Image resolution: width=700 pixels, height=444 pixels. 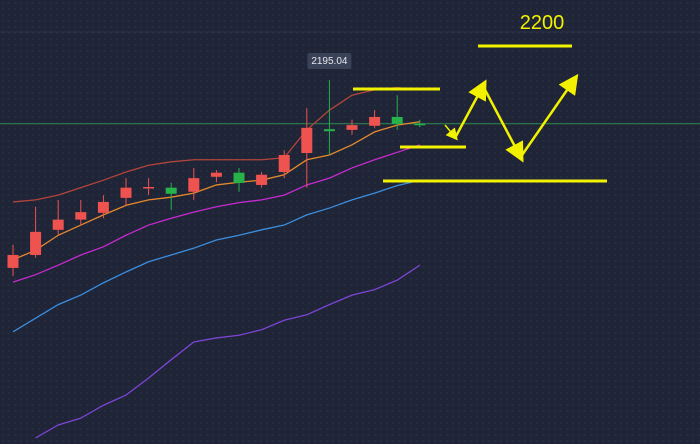 I want to click on high-label-box, so click(x=329, y=60).